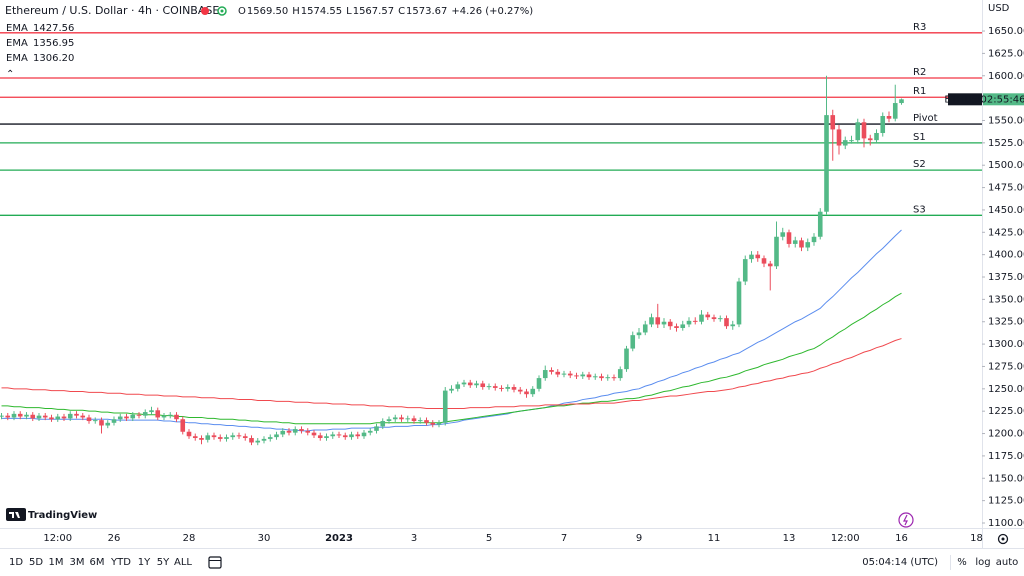  I want to click on calendar-frame, so click(215, 562).